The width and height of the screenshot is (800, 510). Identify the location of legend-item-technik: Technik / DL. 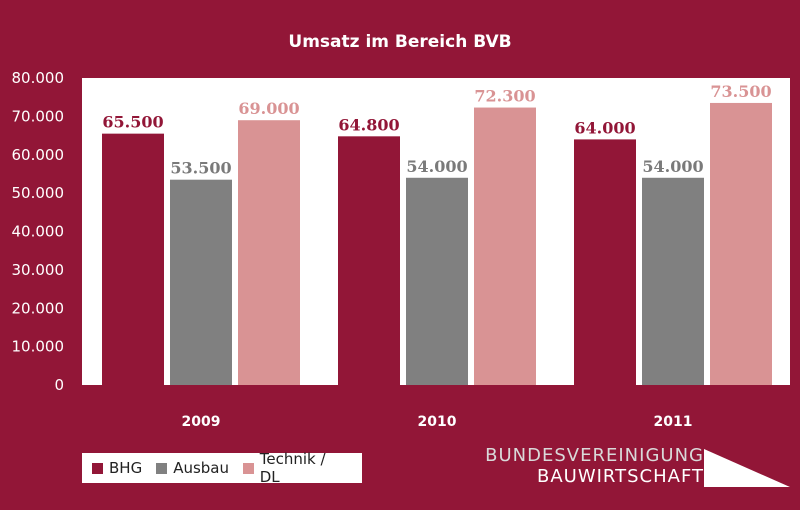
(295, 468).